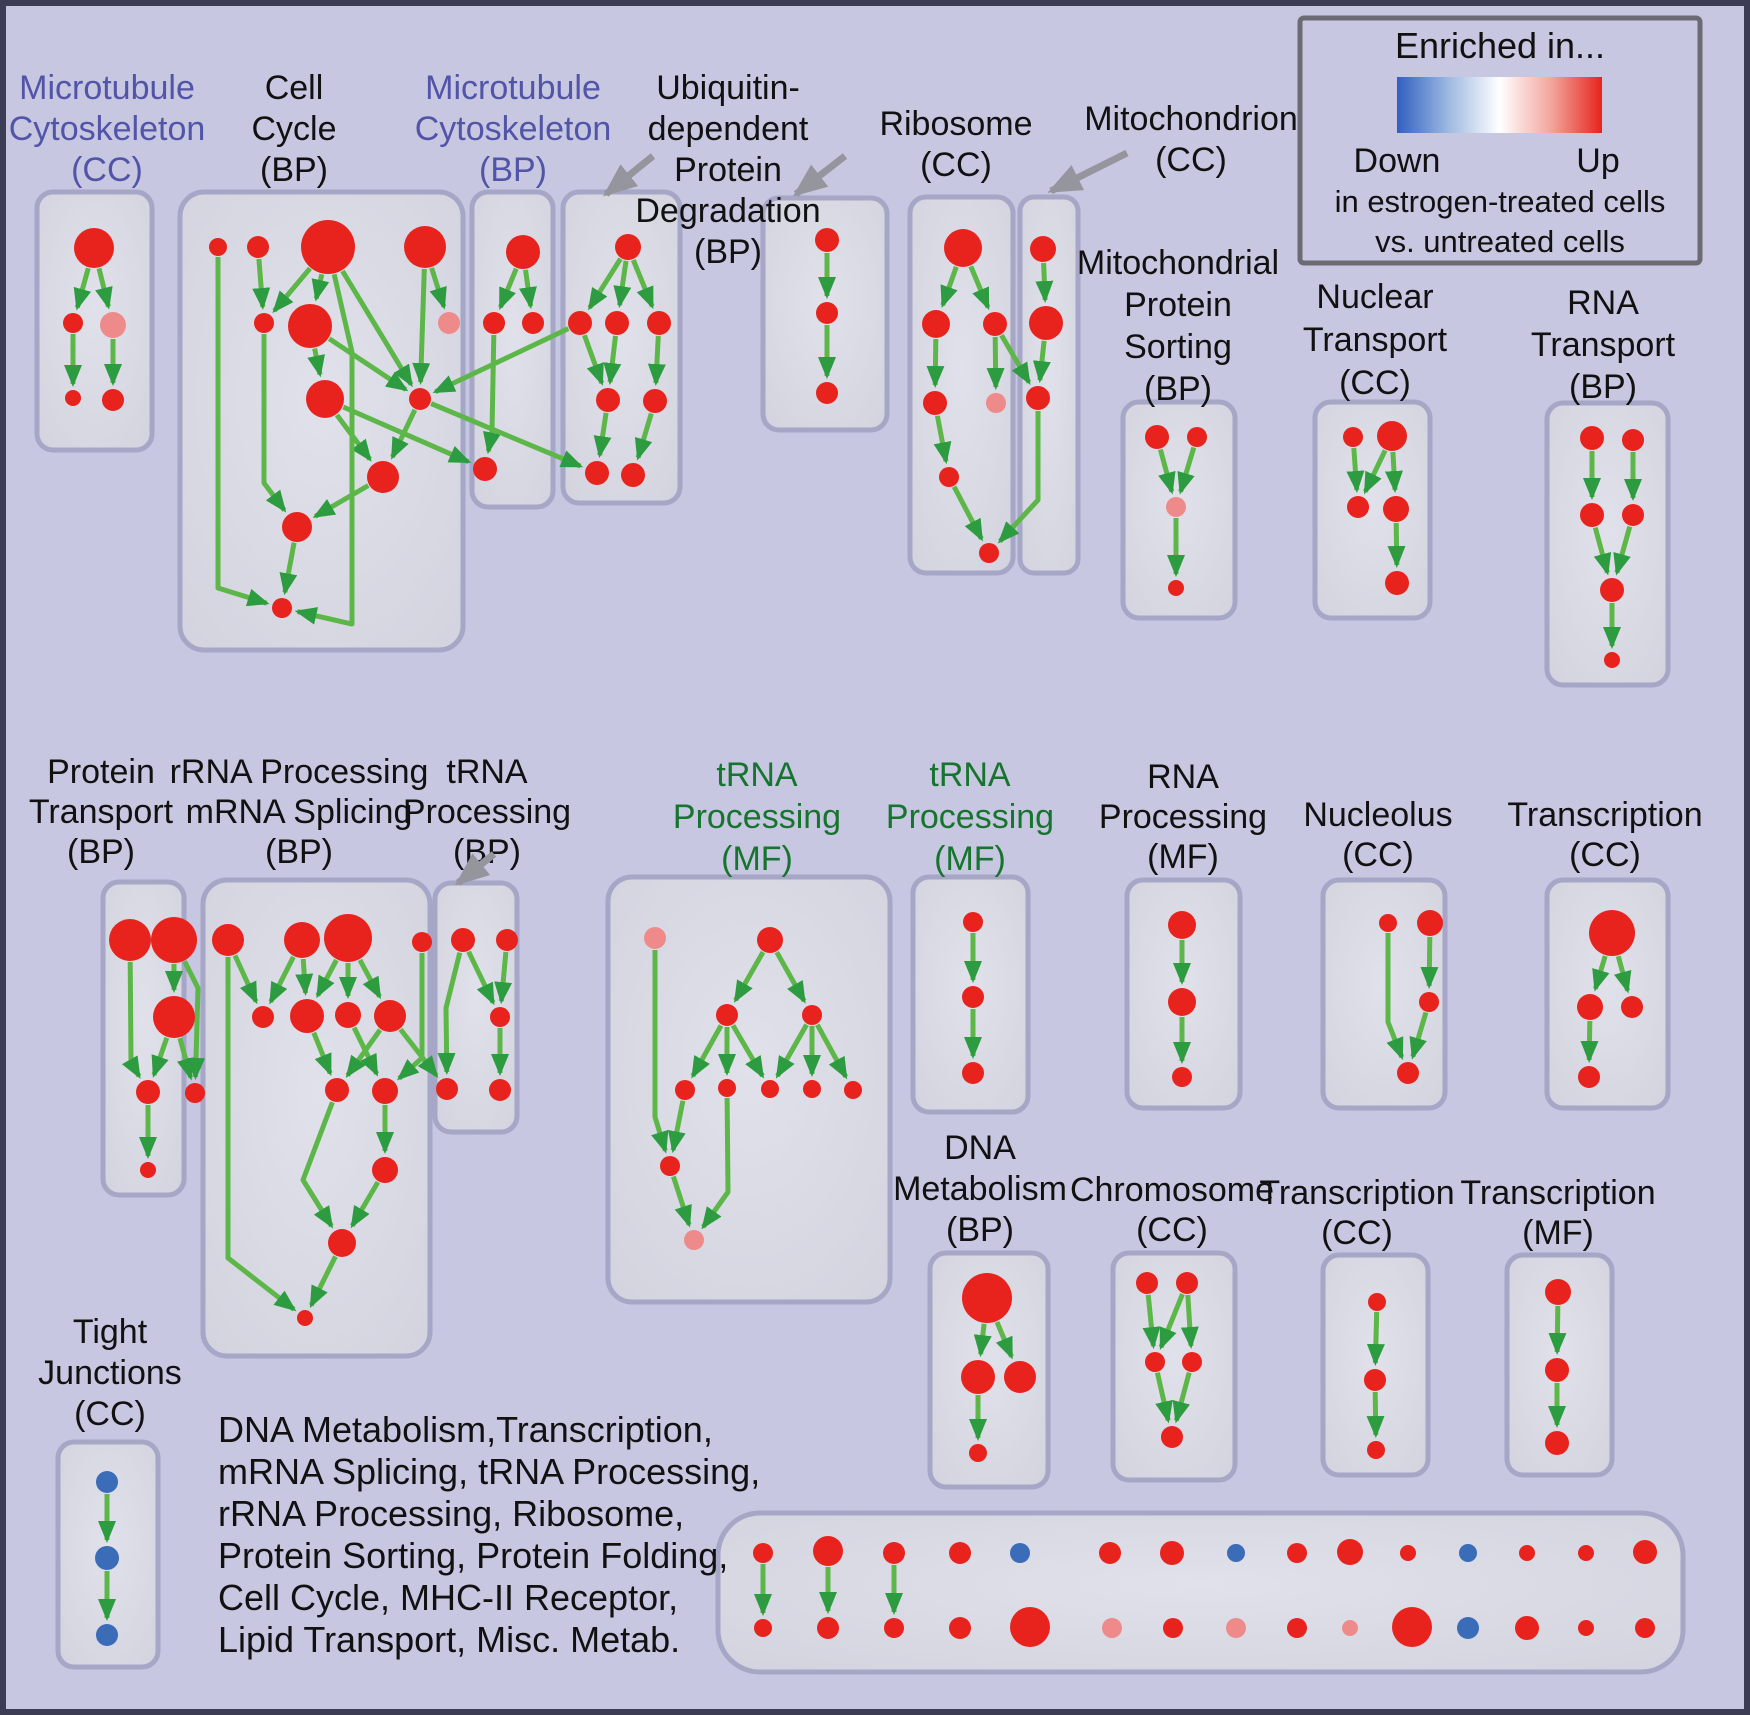 This screenshot has width=1750, height=1715. Describe the element at coordinates (492, 394) in the screenshot. I see `microtubule-cytoskeleton-bp-edge` at that location.